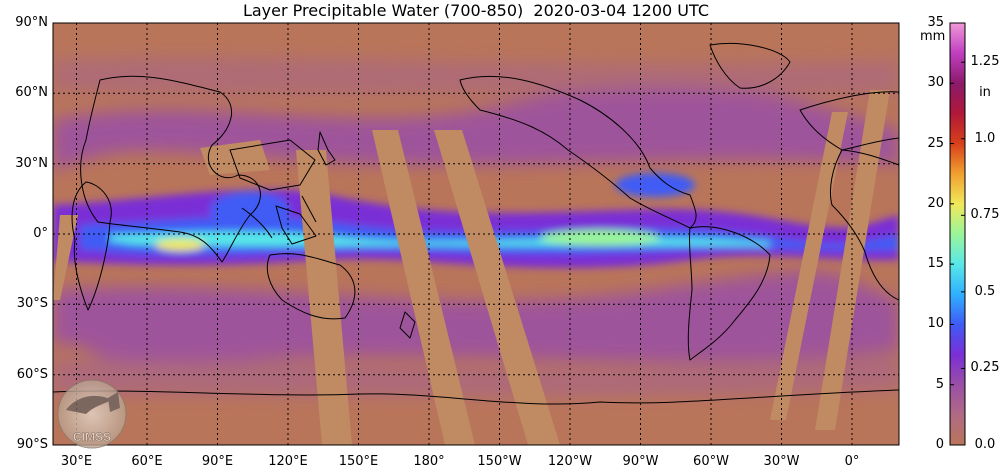 This screenshot has width=1006, height=473. Describe the element at coordinates (952, 234) in the screenshot. I see `colorbar-mm-ticks` at that location.